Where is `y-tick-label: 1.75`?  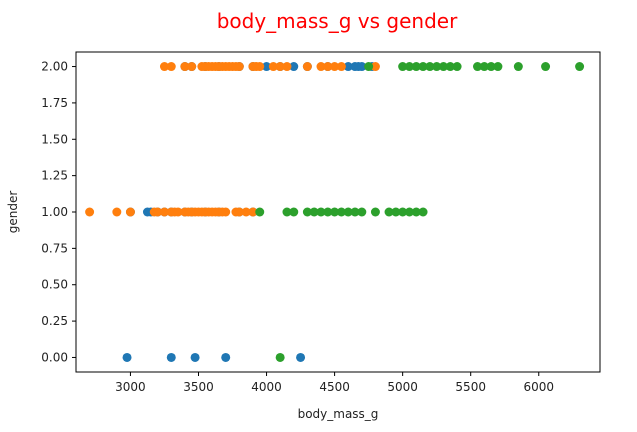
y-tick-label: 1.75 is located at coordinates (54, 103).